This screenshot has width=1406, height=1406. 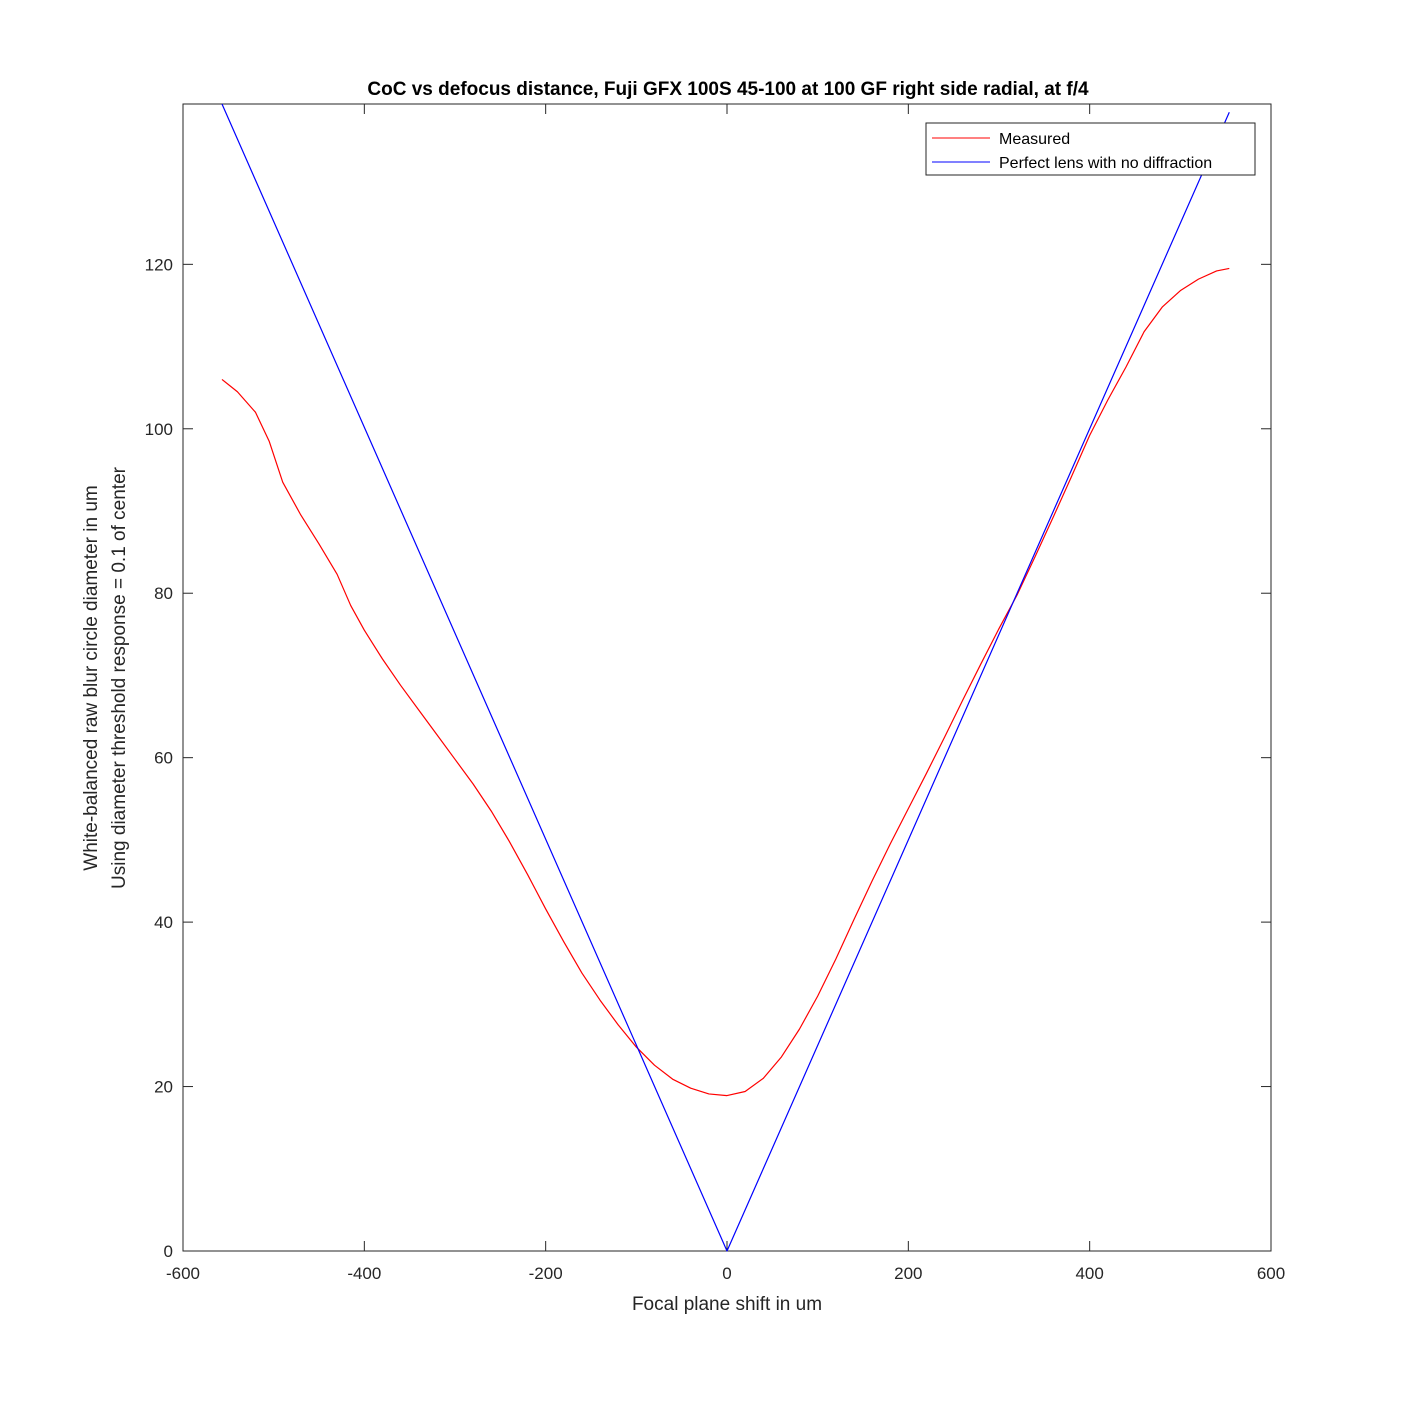 I want to click on x-tick-label: -600, so click(x=183, y=1273).